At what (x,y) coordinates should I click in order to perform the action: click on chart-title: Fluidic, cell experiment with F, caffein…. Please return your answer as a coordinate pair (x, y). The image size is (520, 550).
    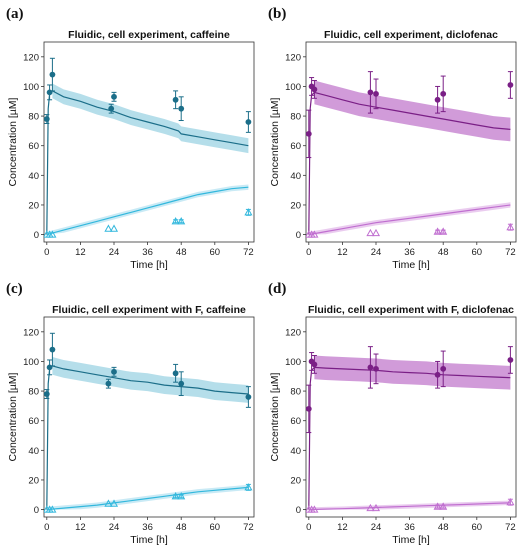
    Looking at the image, I should click on (149, 310).